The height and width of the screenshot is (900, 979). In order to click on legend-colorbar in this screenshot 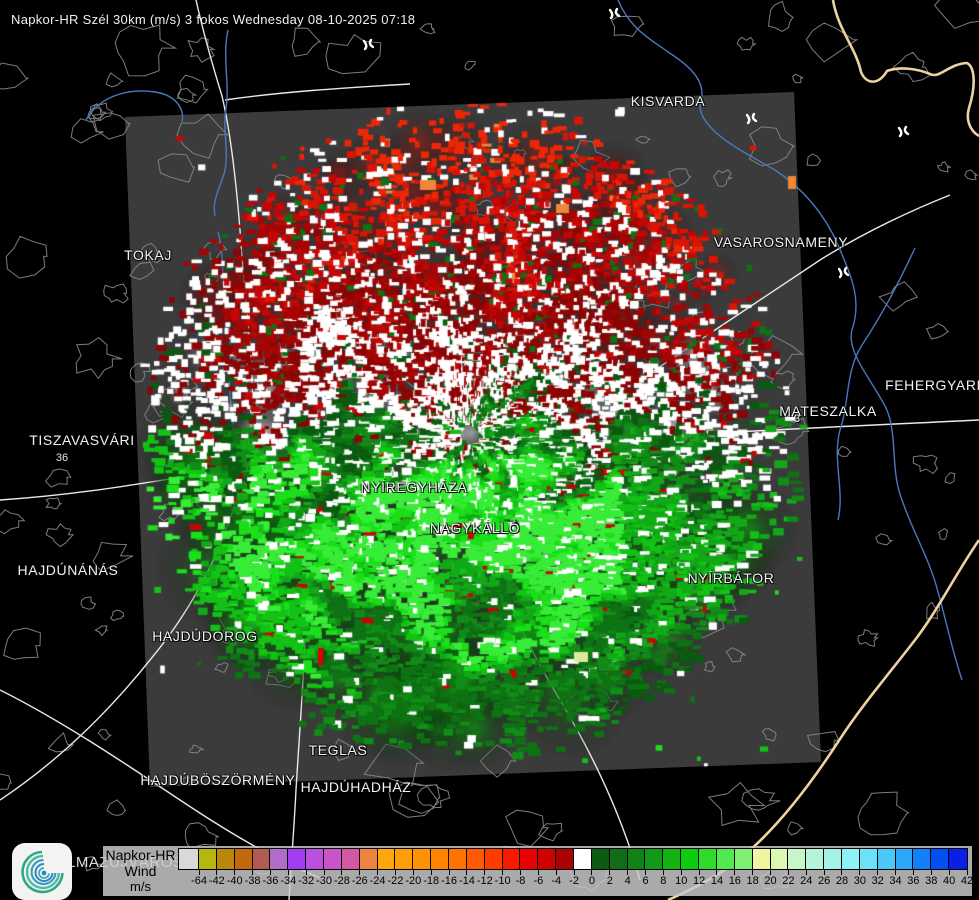, I will do `click(573, 859)`.